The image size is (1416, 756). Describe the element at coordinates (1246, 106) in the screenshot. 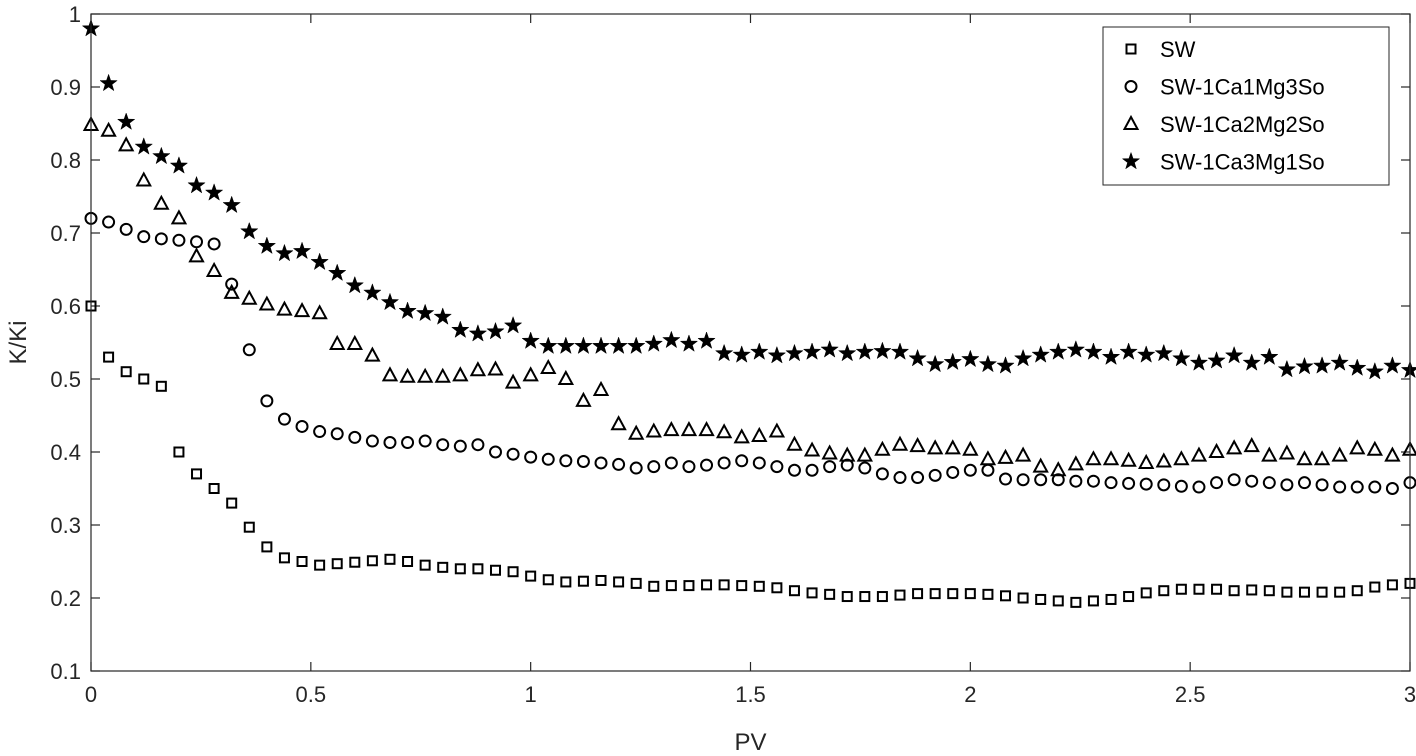

I see `legend-box` at that location.